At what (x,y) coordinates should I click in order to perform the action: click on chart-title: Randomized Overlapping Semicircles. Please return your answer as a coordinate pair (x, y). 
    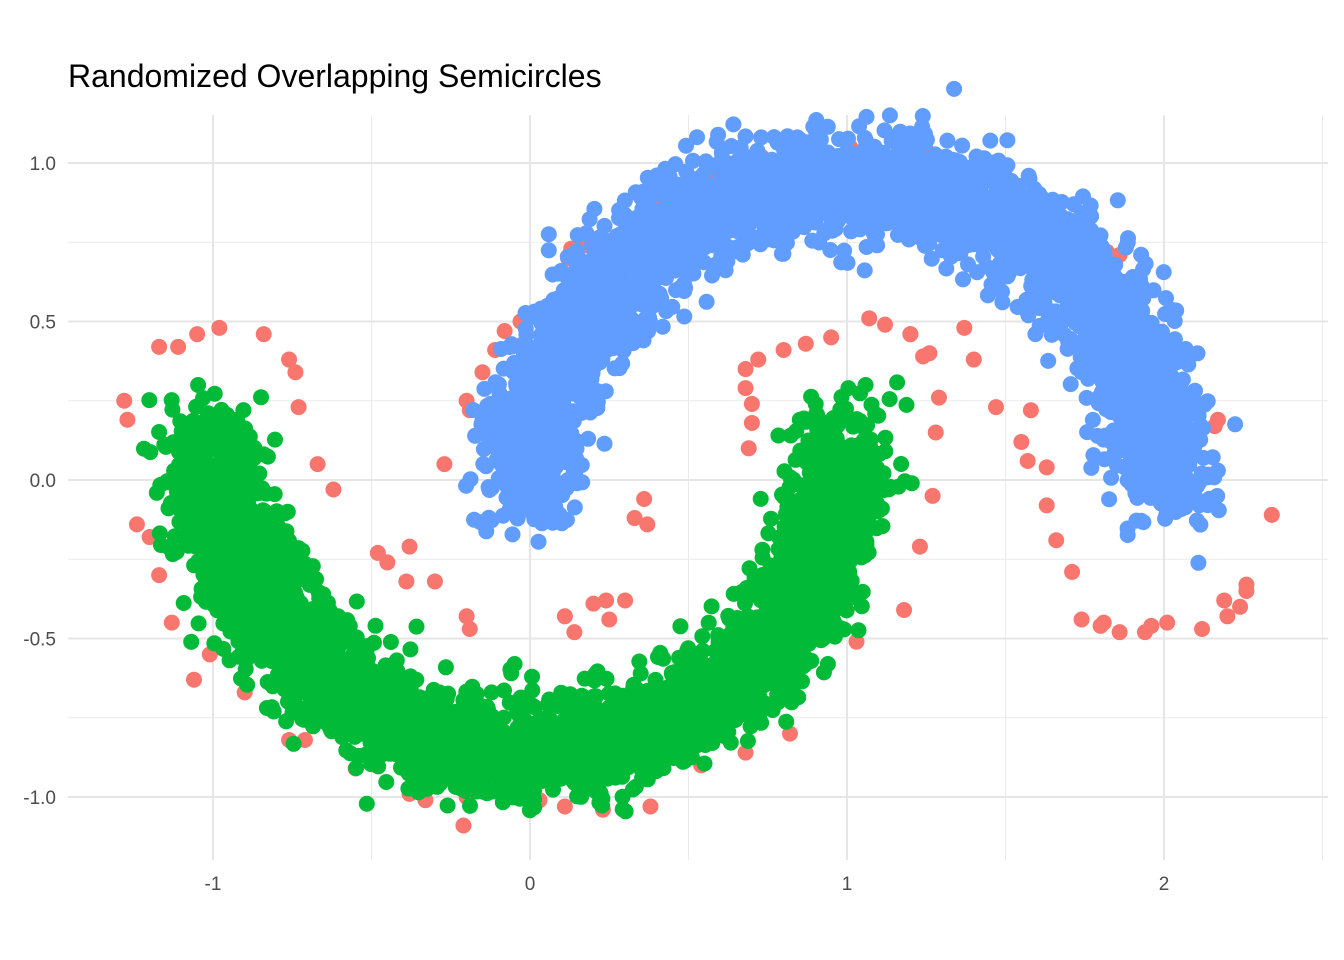
    Looking at the image, I should click on (335, 76).